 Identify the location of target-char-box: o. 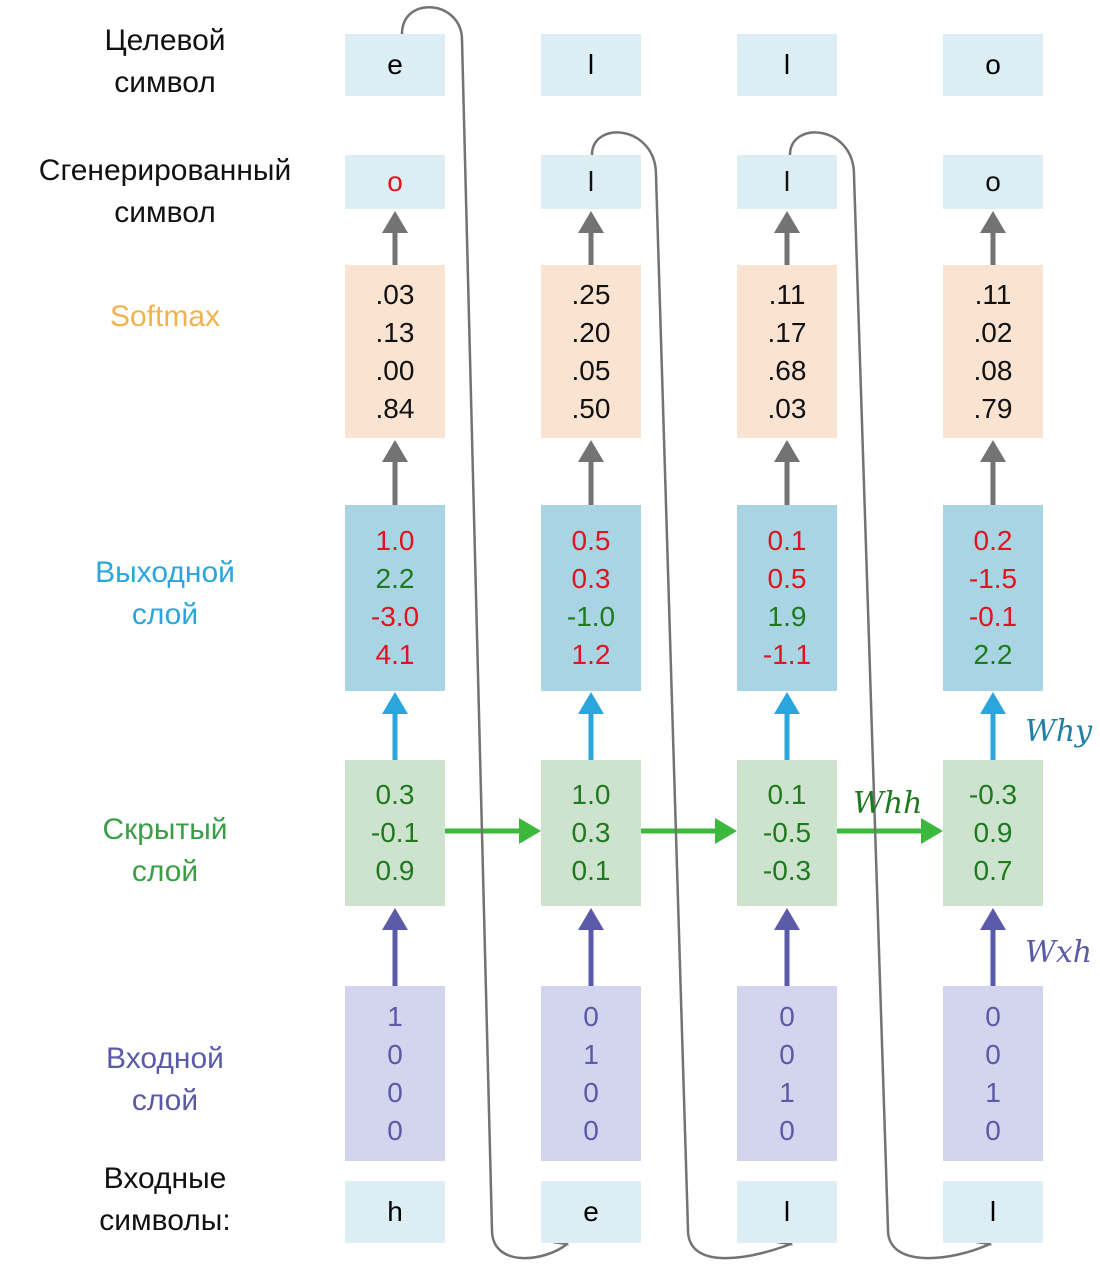
(993, 65).